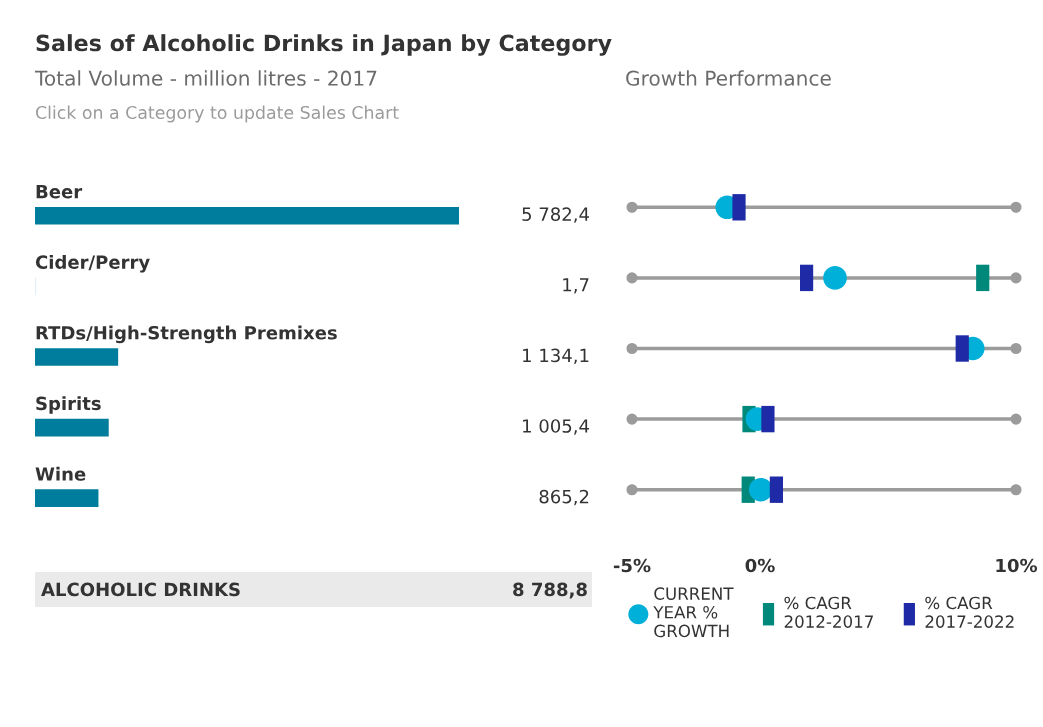 Image resolution: width=1043 pixels, height=727 pixels. I want to click on y-tick-label: Cider/Perry, so click(92, 263).